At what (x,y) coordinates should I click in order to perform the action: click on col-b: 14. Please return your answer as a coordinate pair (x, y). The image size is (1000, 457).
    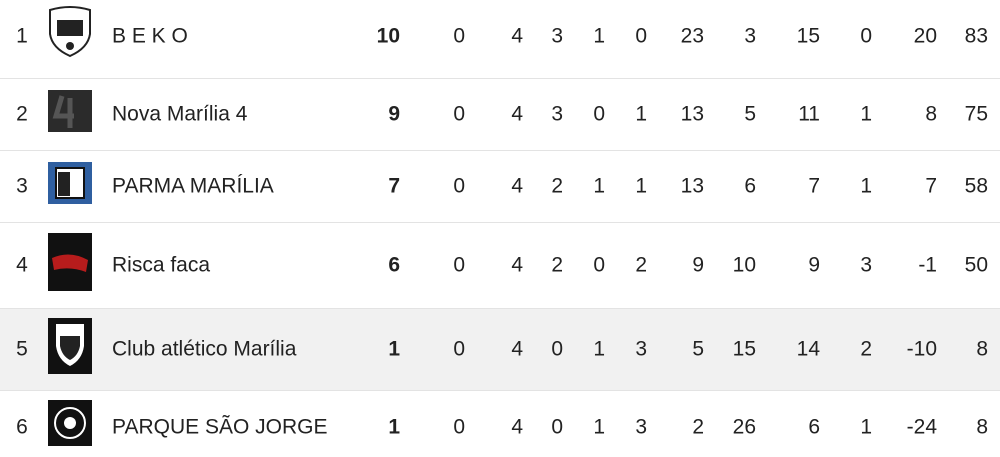
    Looking at the image, I should click on (809, 349).